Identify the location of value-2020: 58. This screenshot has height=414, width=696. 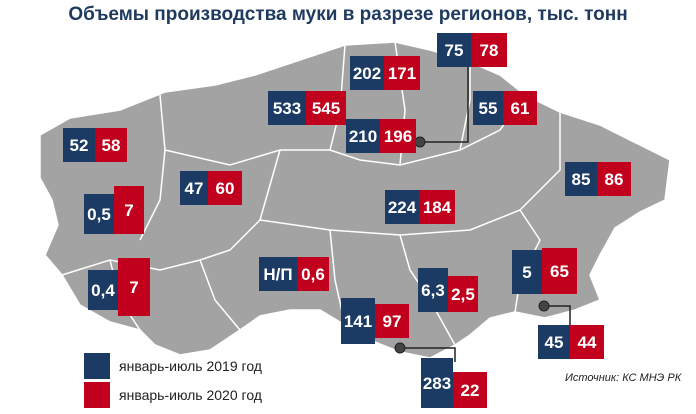
(111, 145).